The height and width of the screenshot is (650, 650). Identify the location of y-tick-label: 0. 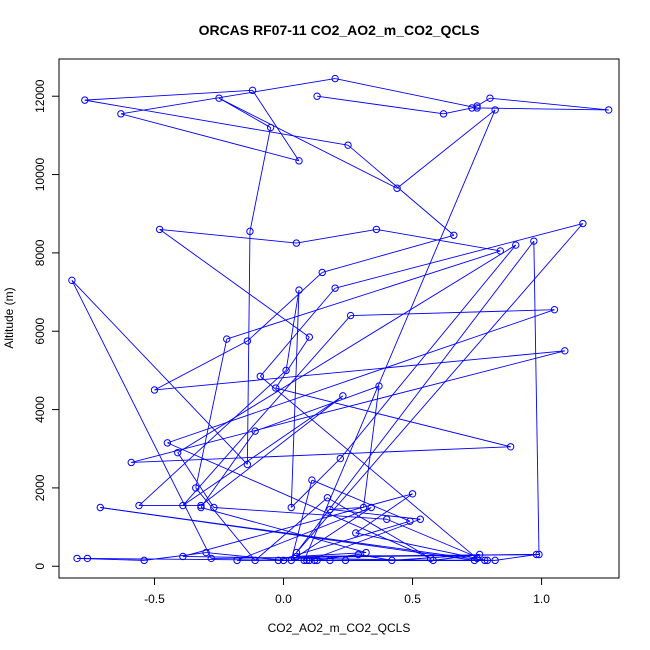
(40, 566).